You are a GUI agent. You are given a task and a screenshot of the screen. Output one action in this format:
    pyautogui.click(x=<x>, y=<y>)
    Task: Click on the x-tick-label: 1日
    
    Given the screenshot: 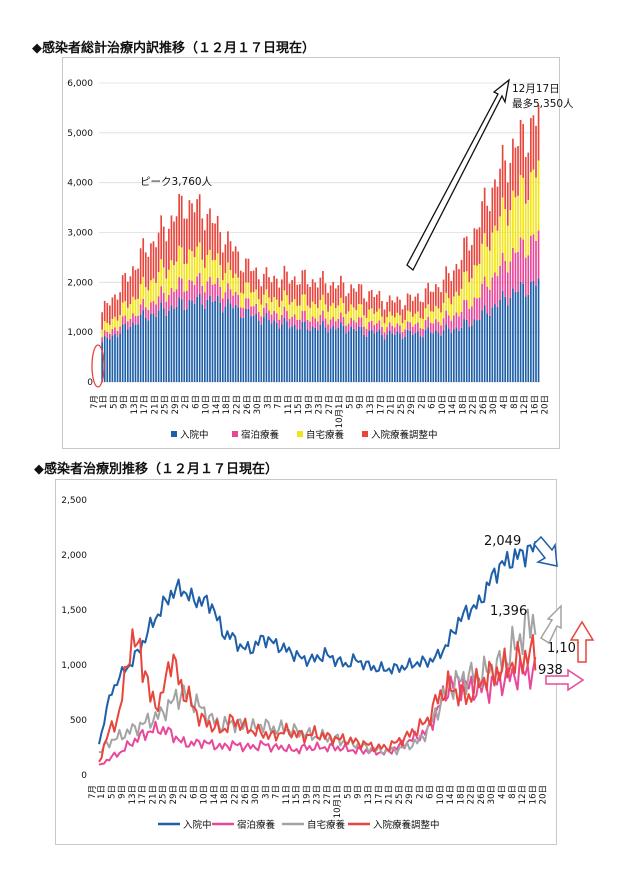 What is the action you would take?
    pyautogui.click(x=102, y=792)
    